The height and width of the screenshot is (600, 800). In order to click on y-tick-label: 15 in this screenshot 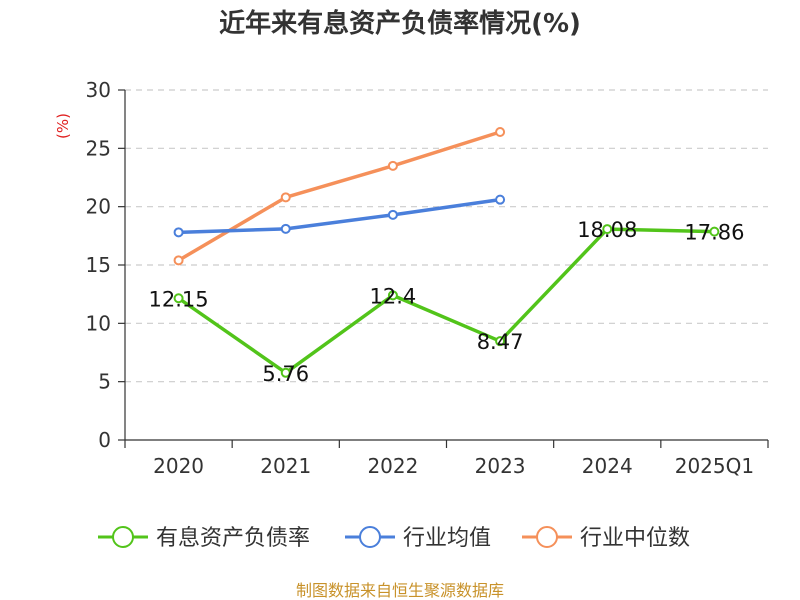, I will do `click(98, 265)`.